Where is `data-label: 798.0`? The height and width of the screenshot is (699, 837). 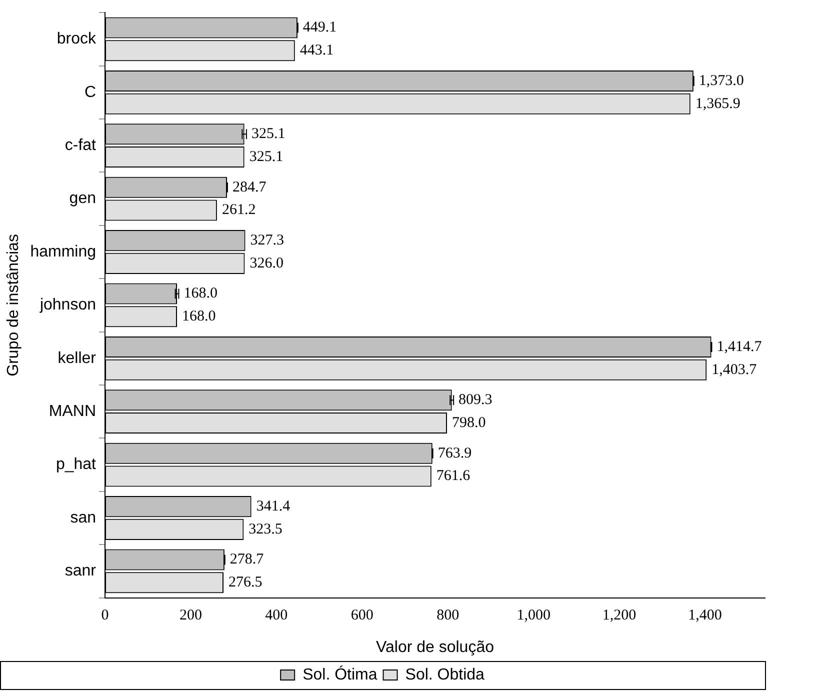
data-label: 798.0 is located at coordinates (469, 422).